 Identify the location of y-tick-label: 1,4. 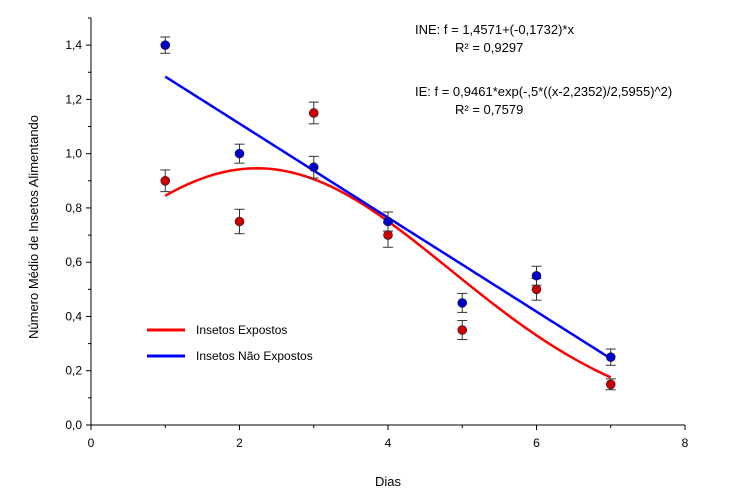
(73, 45).